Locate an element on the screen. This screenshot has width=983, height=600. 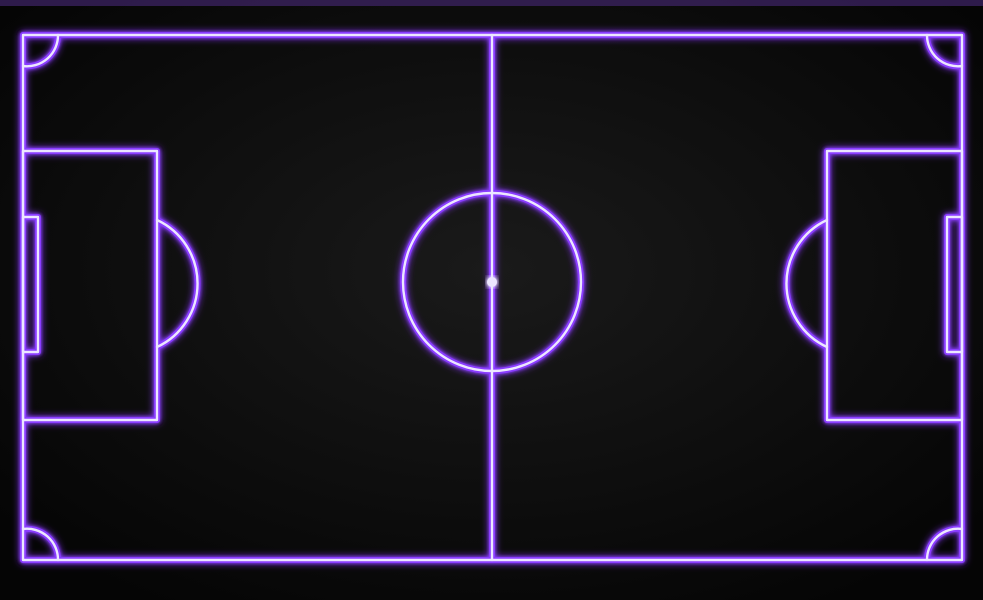
center-spot is located at coordinates (492, 282).